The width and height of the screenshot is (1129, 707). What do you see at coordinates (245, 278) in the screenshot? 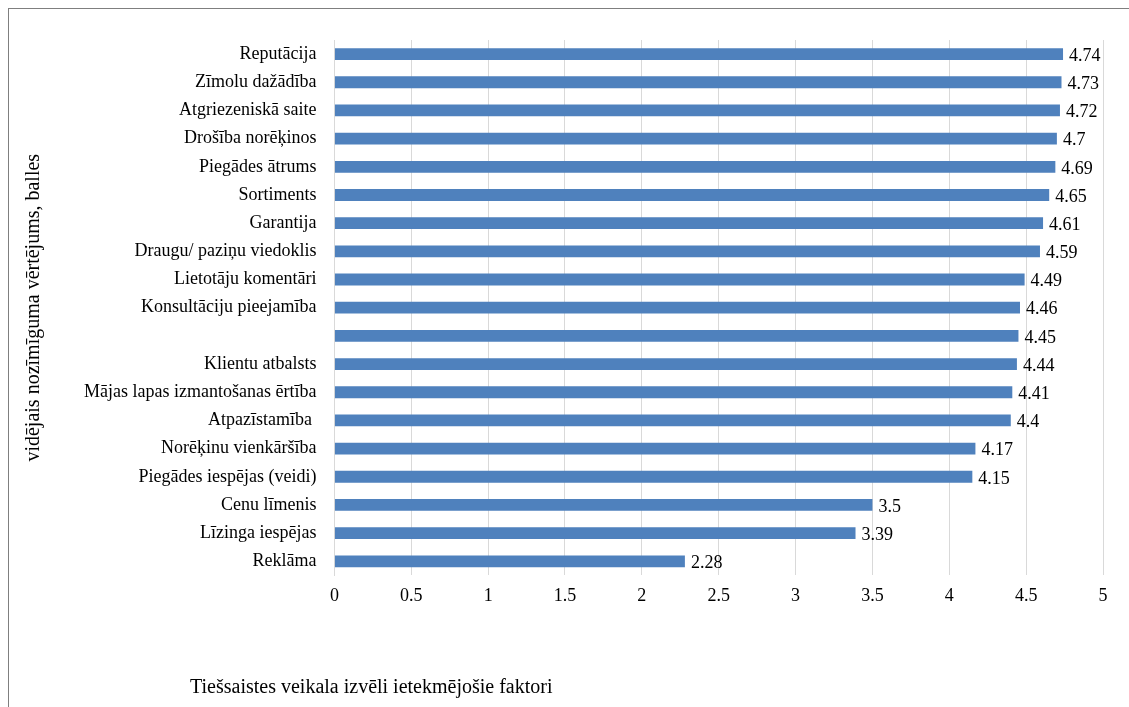
I see `y-tick-label: Lietotāju komentāri` at bounding box center [245, 278].